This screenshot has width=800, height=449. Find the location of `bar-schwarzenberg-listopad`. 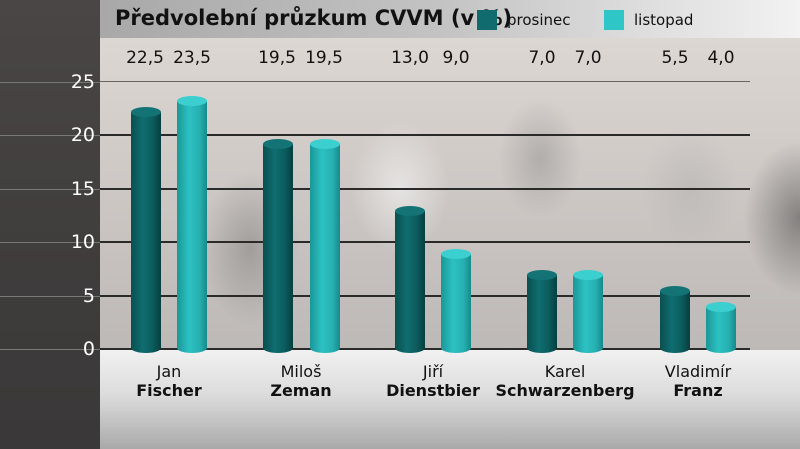

bar-schwarzenberg-listopad is located at coordinates (588, 311).